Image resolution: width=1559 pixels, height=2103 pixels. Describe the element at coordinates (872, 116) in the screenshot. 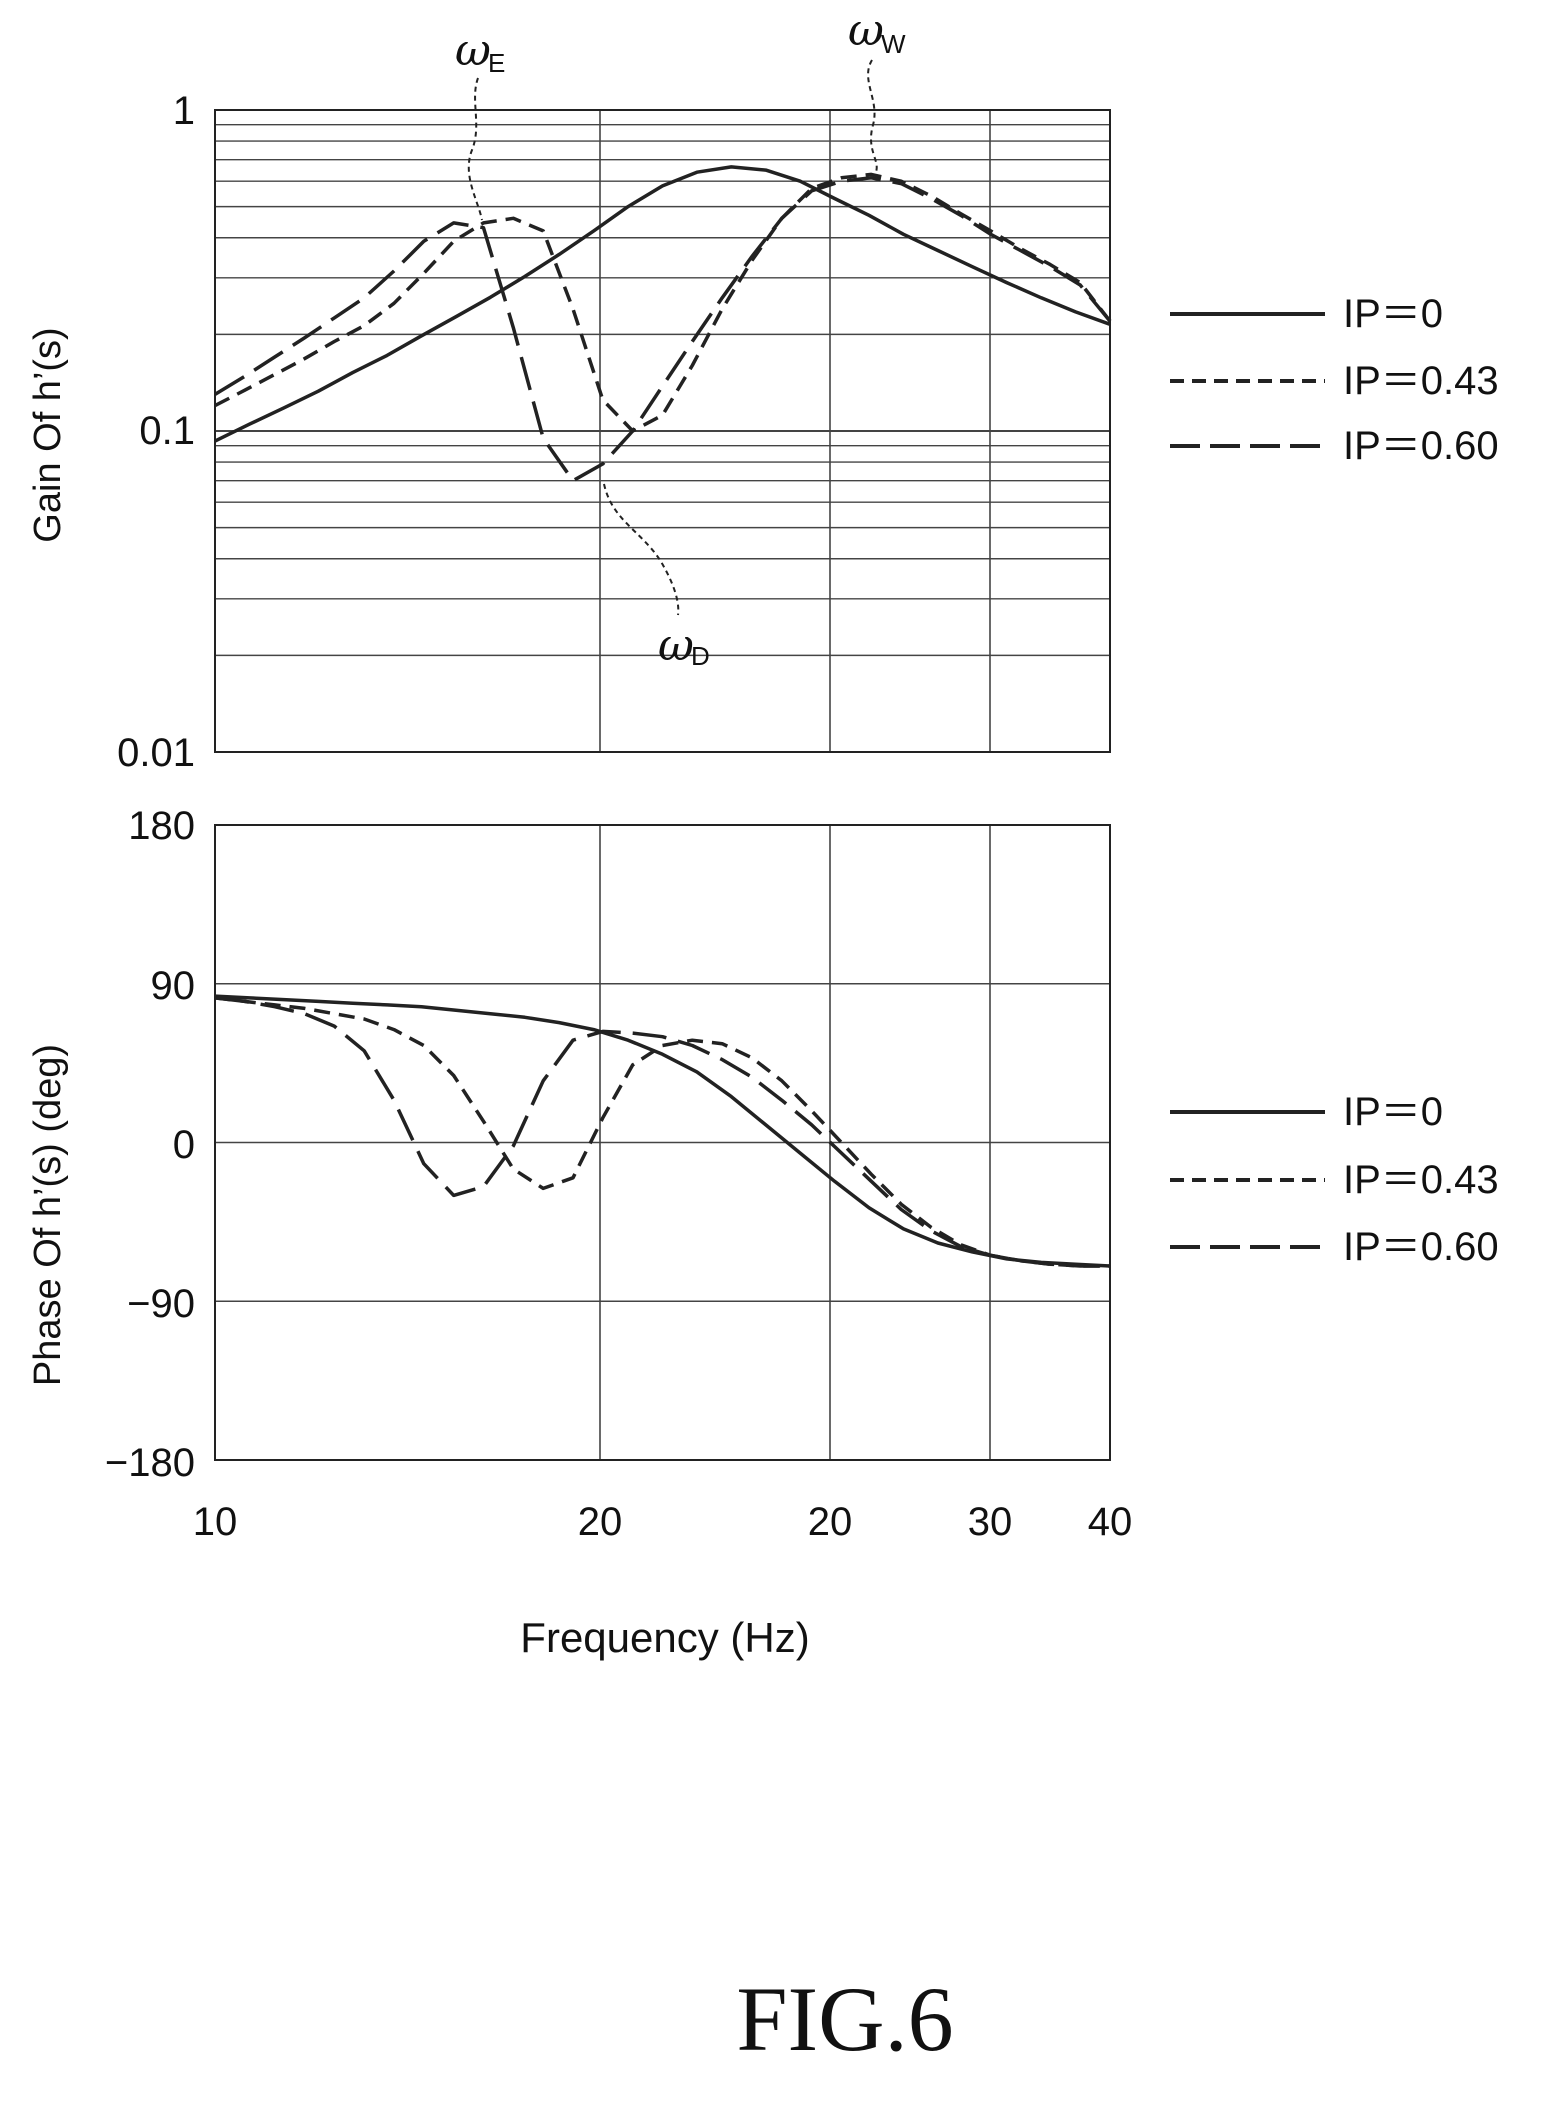

I see `omega-w-leader` at that location.